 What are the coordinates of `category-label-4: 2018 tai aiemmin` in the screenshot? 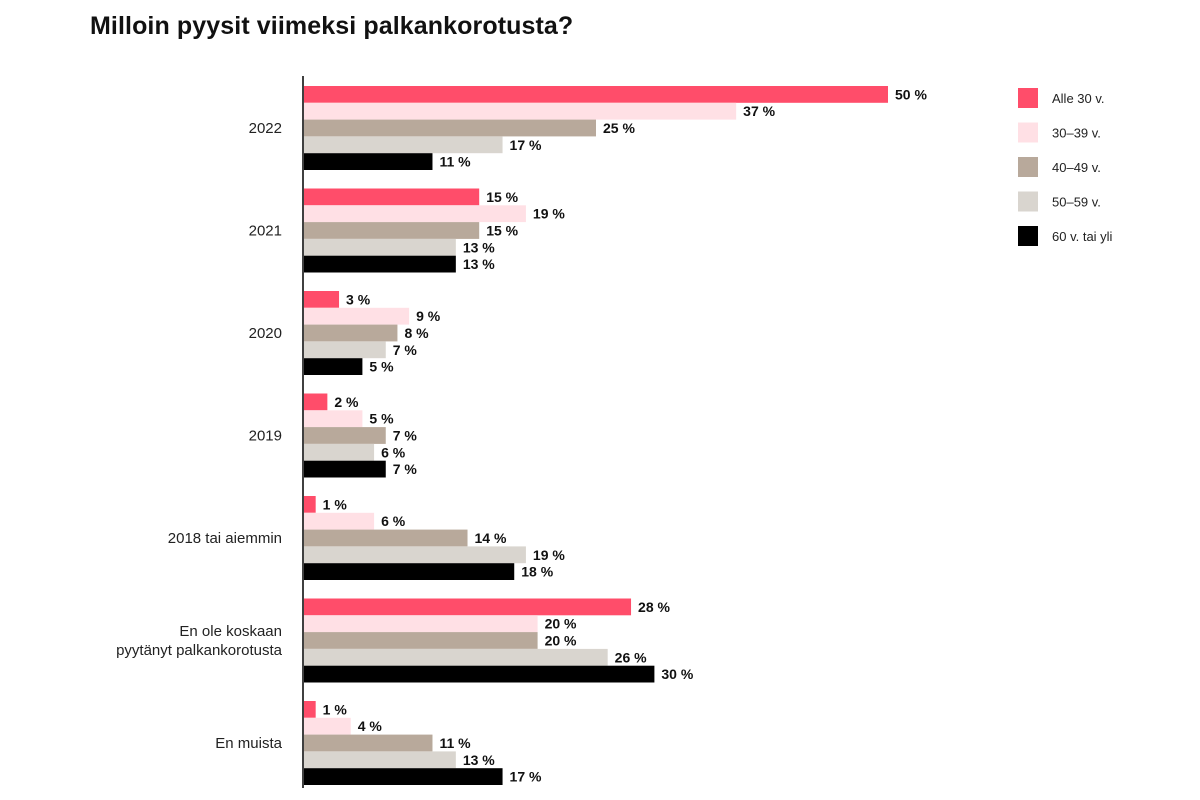 It's located at (225, 538).